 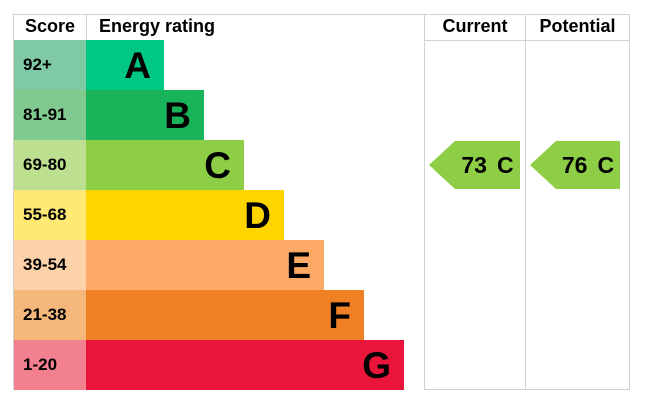 I want to click on energy-rating-header: Energy rating, so click(x=157, y=26).